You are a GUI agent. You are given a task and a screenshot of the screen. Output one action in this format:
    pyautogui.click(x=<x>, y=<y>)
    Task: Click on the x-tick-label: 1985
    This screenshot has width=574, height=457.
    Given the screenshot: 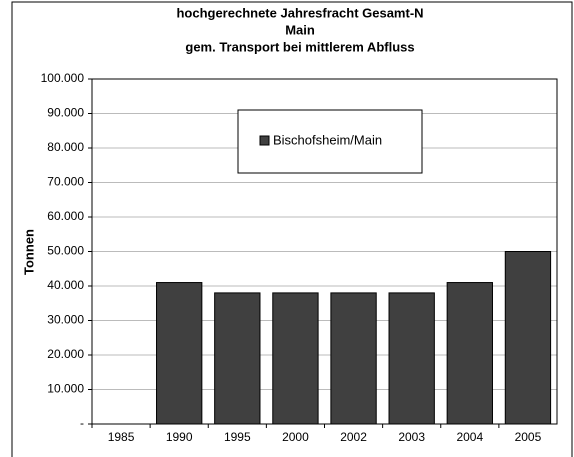 What is the action you would take?
    pyautogui.click(x=121, y=437)
    